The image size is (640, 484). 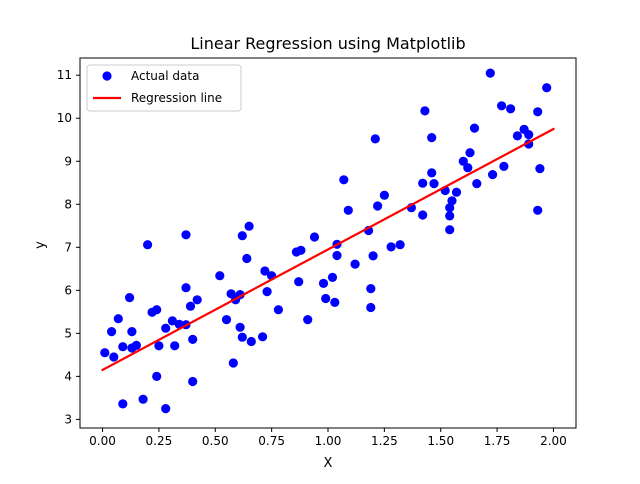 What do you see at coordinates (497, 441) in the screenshot?
I see `x-tick-label: 1.75` at bounding box center [497, 441].